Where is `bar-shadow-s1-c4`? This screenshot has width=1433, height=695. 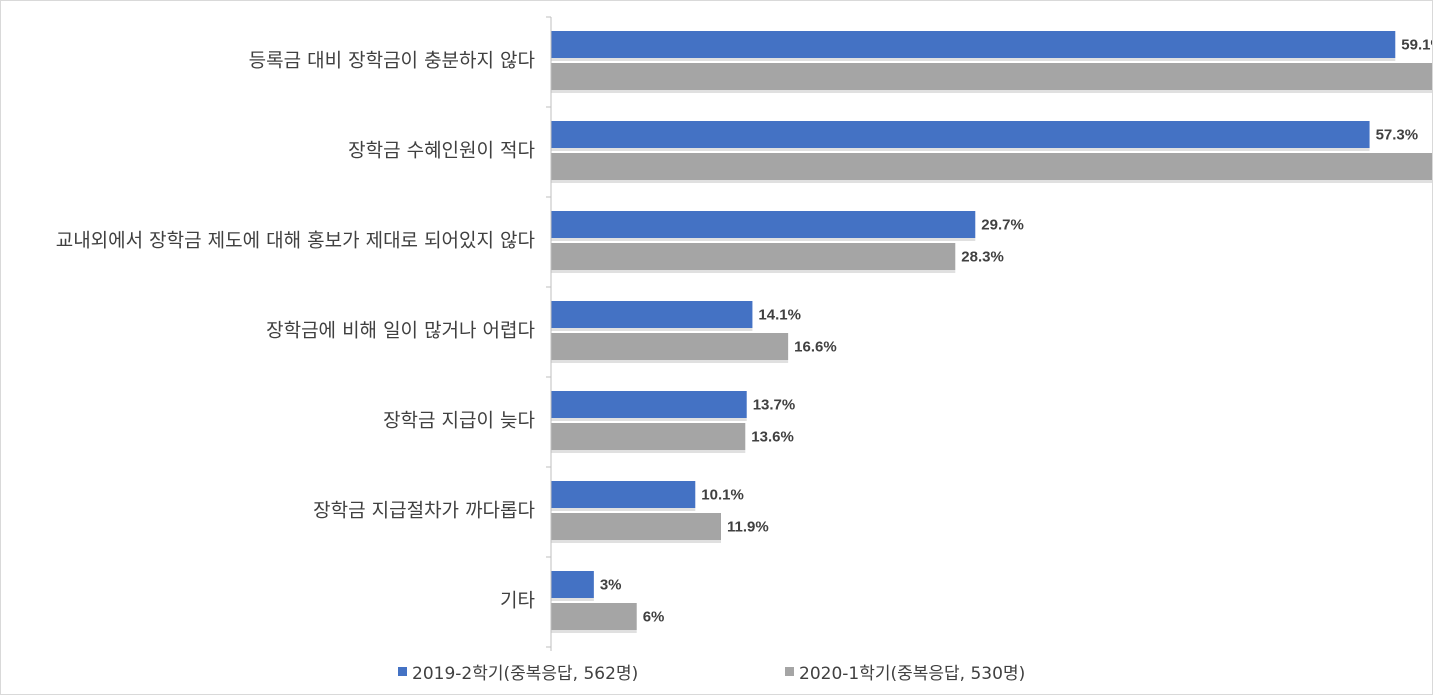 bar-shadow-s1-c4 is located at coordinates (652, 329).